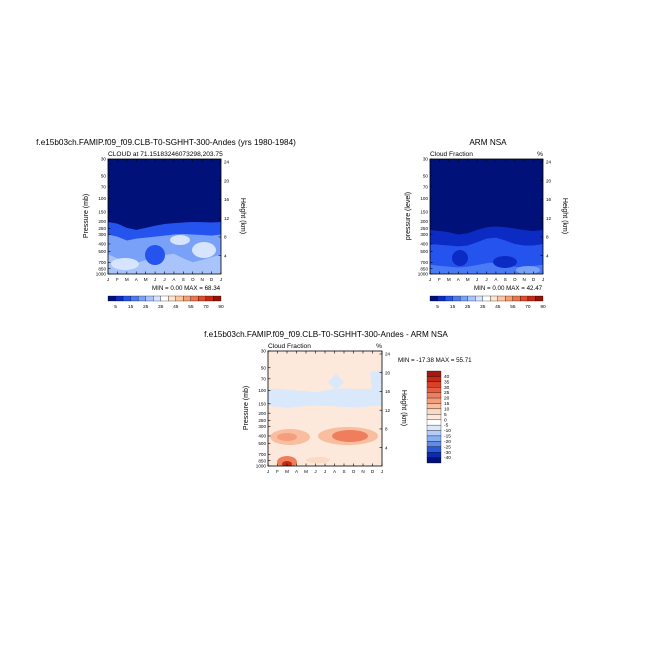  I want to click on model-y-tick-label: 400, so click(102, 244).